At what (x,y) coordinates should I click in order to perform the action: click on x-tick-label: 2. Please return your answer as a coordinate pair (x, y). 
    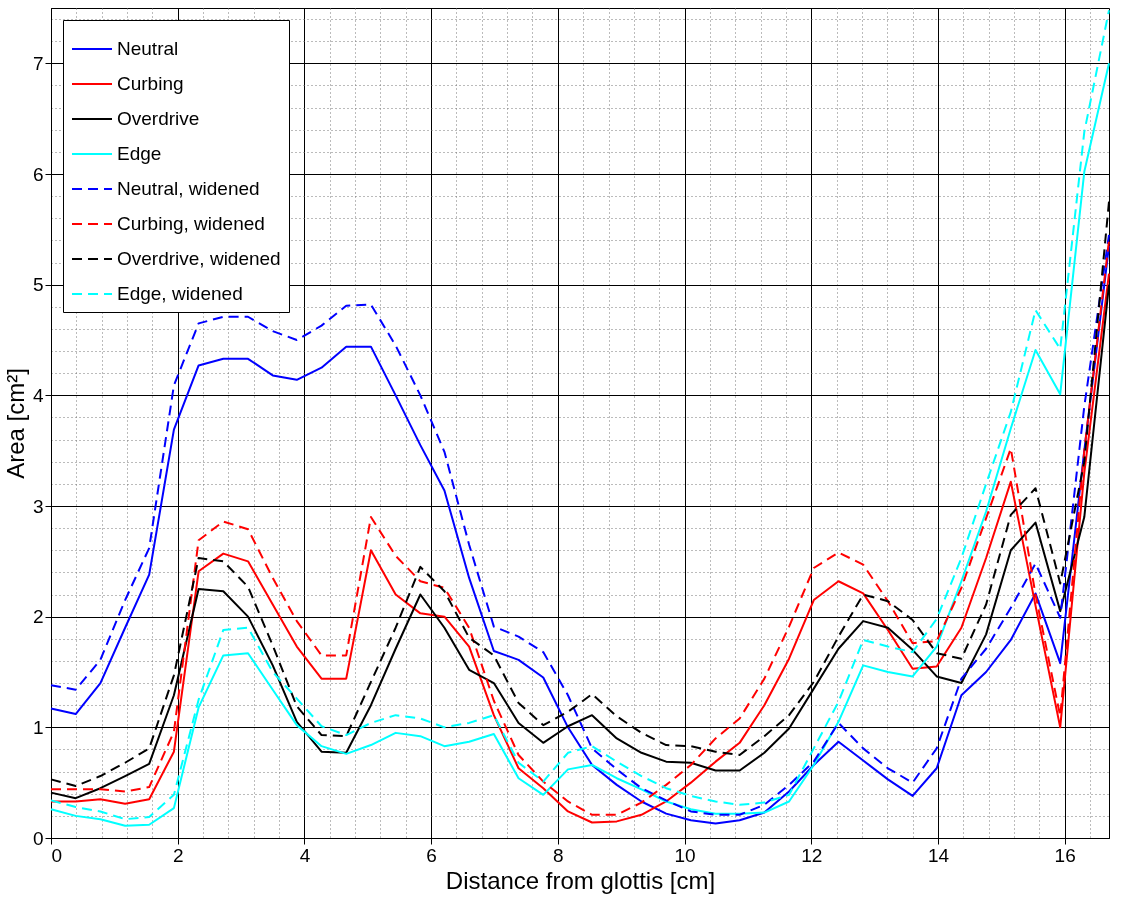
    Looking at the image, I should click on (178, 855).